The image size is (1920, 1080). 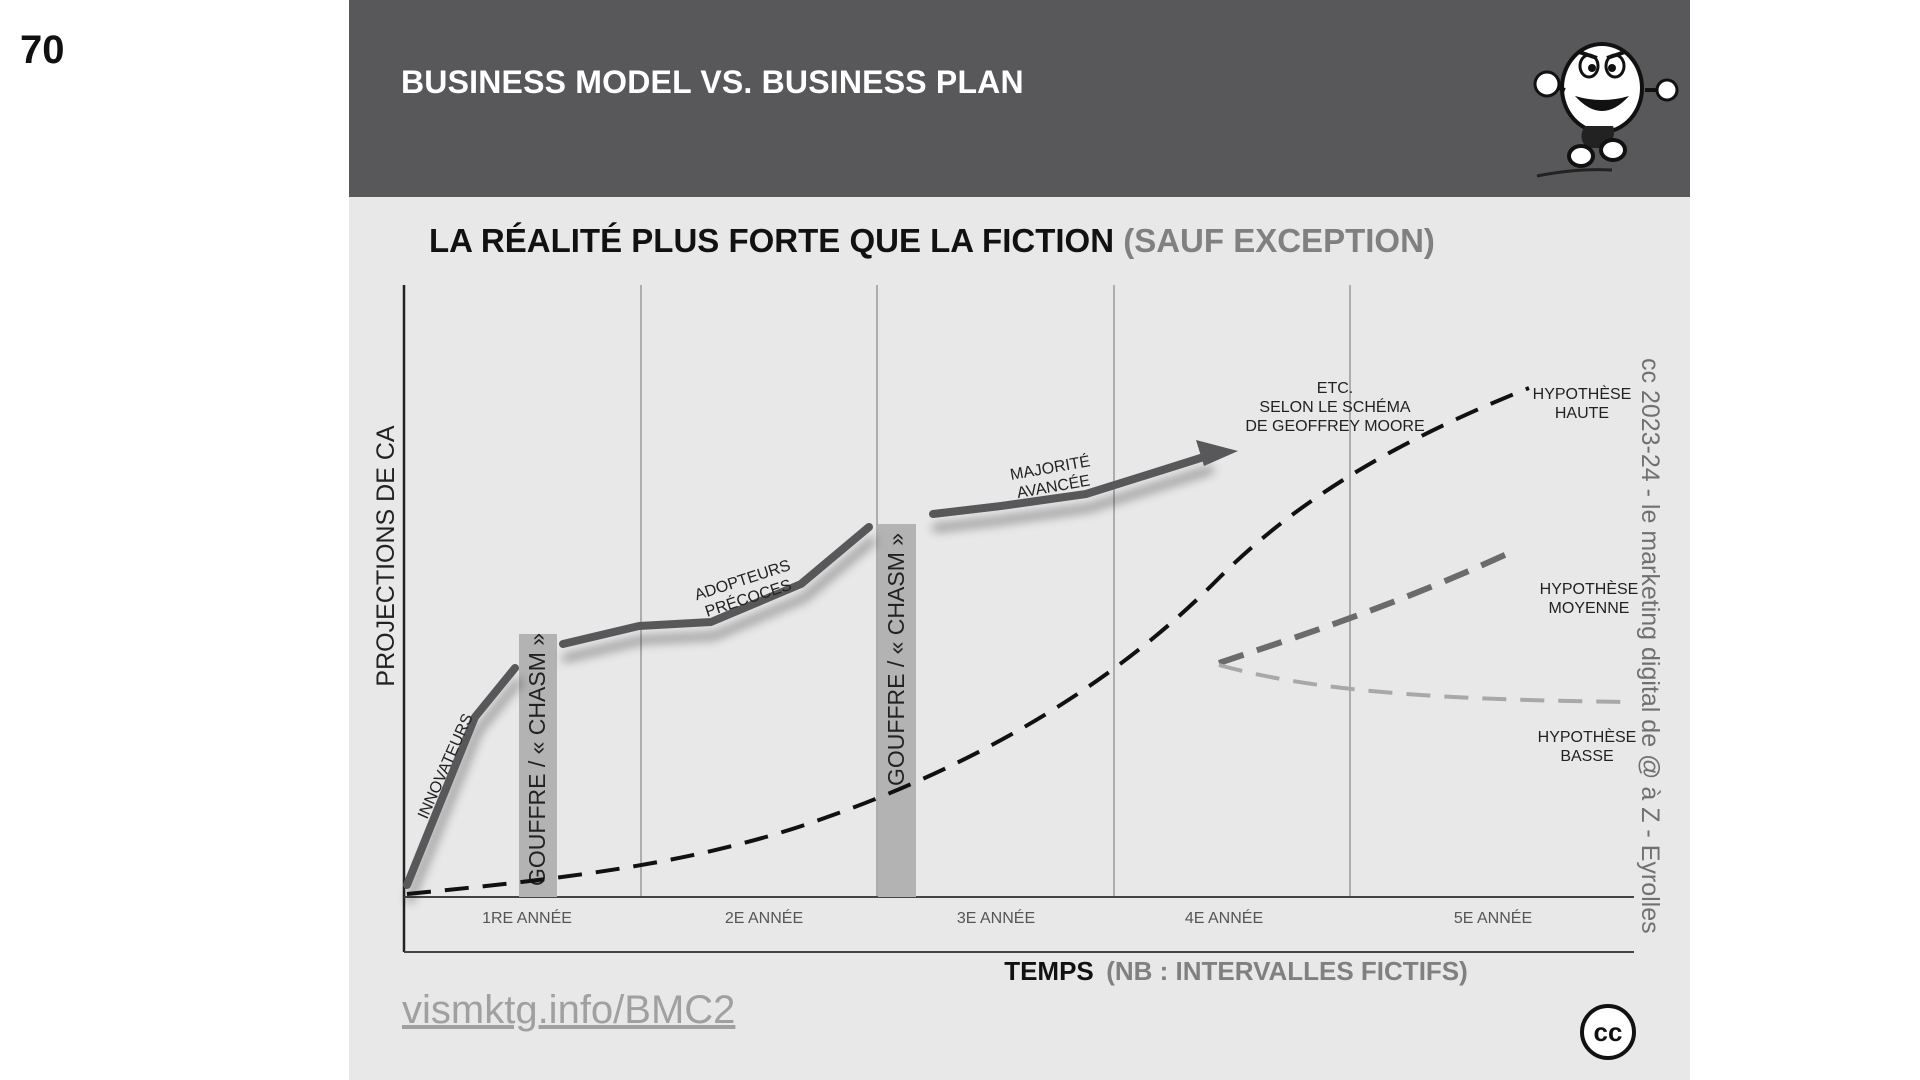 What do you see at coordinates (1049, 971) in the screenshot?
I see `x-axis-label-main: TEMPS` at bounding box center [1049, 971].